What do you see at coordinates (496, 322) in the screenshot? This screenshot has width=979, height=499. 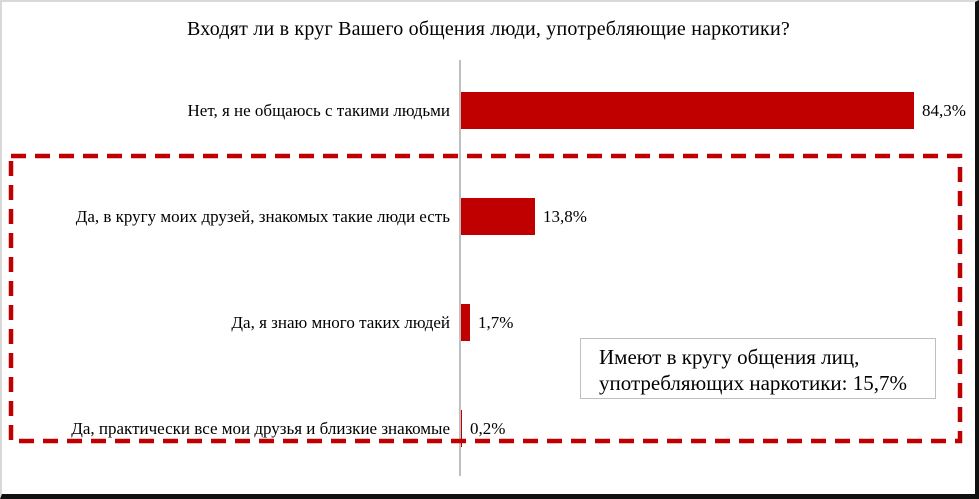 I see `value-label: 1,7%` at bounding box center [496, 322].